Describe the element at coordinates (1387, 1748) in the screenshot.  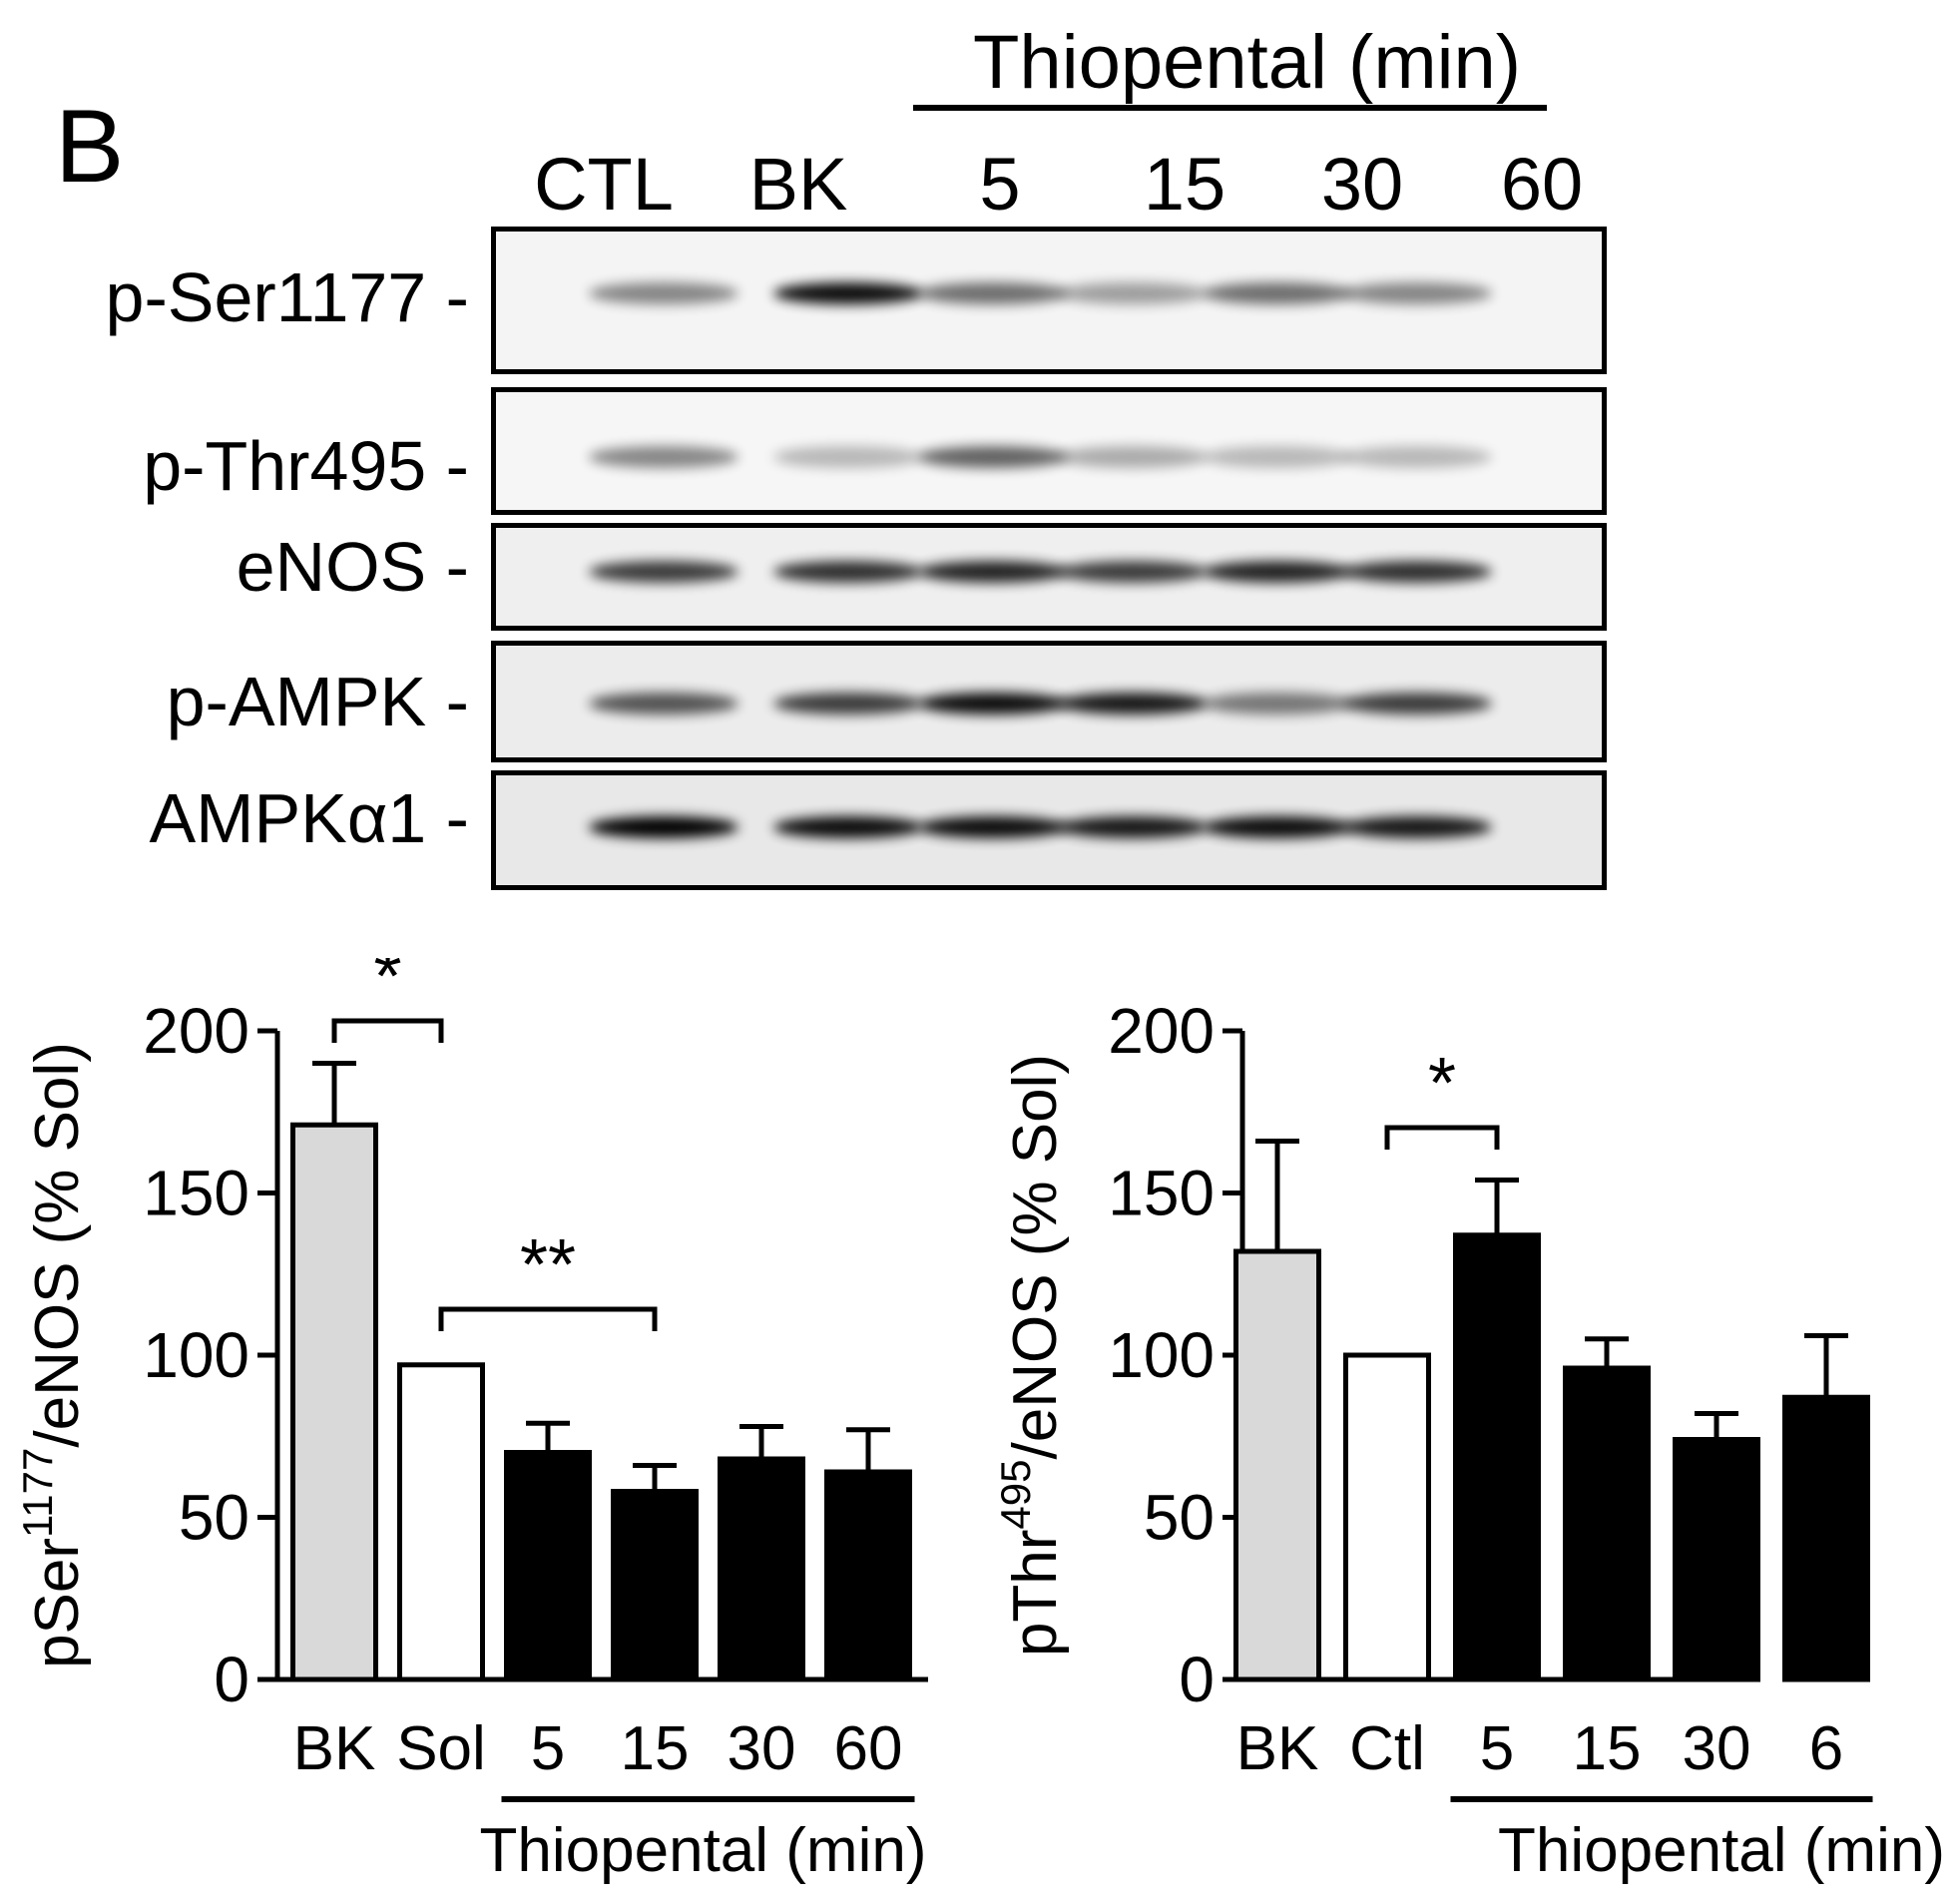
I see `x-tick-label: Ctl` at that location.